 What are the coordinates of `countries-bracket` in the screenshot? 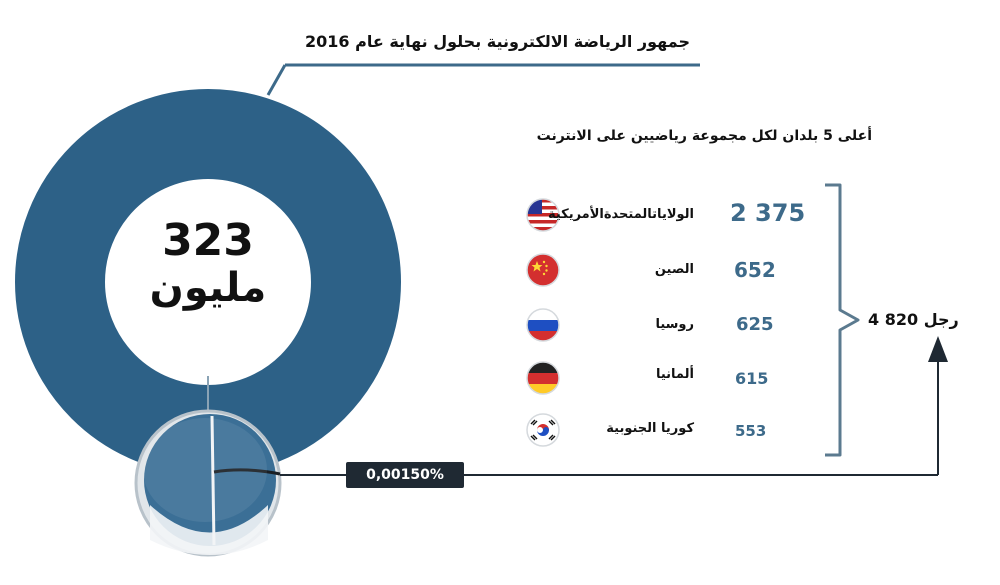 It's located at (842, 320).